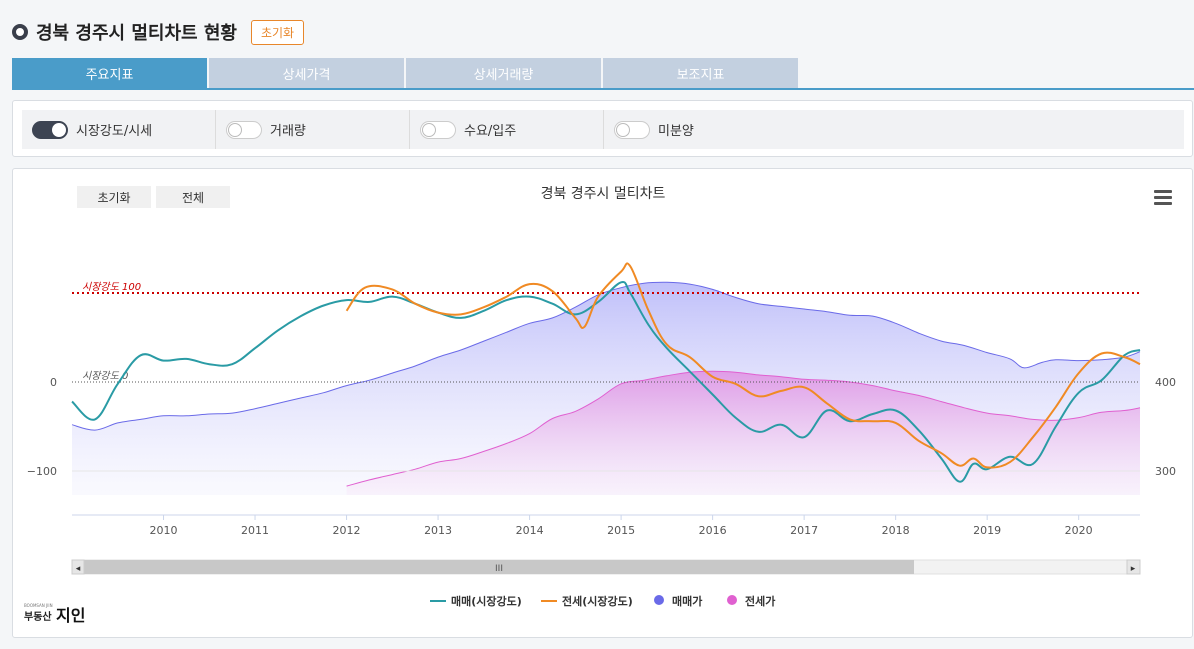  What do you see at coordinates (701, 129) in the screenshot?
I see `toggle-unsold: 미분양` at bounding box center [701, 129].